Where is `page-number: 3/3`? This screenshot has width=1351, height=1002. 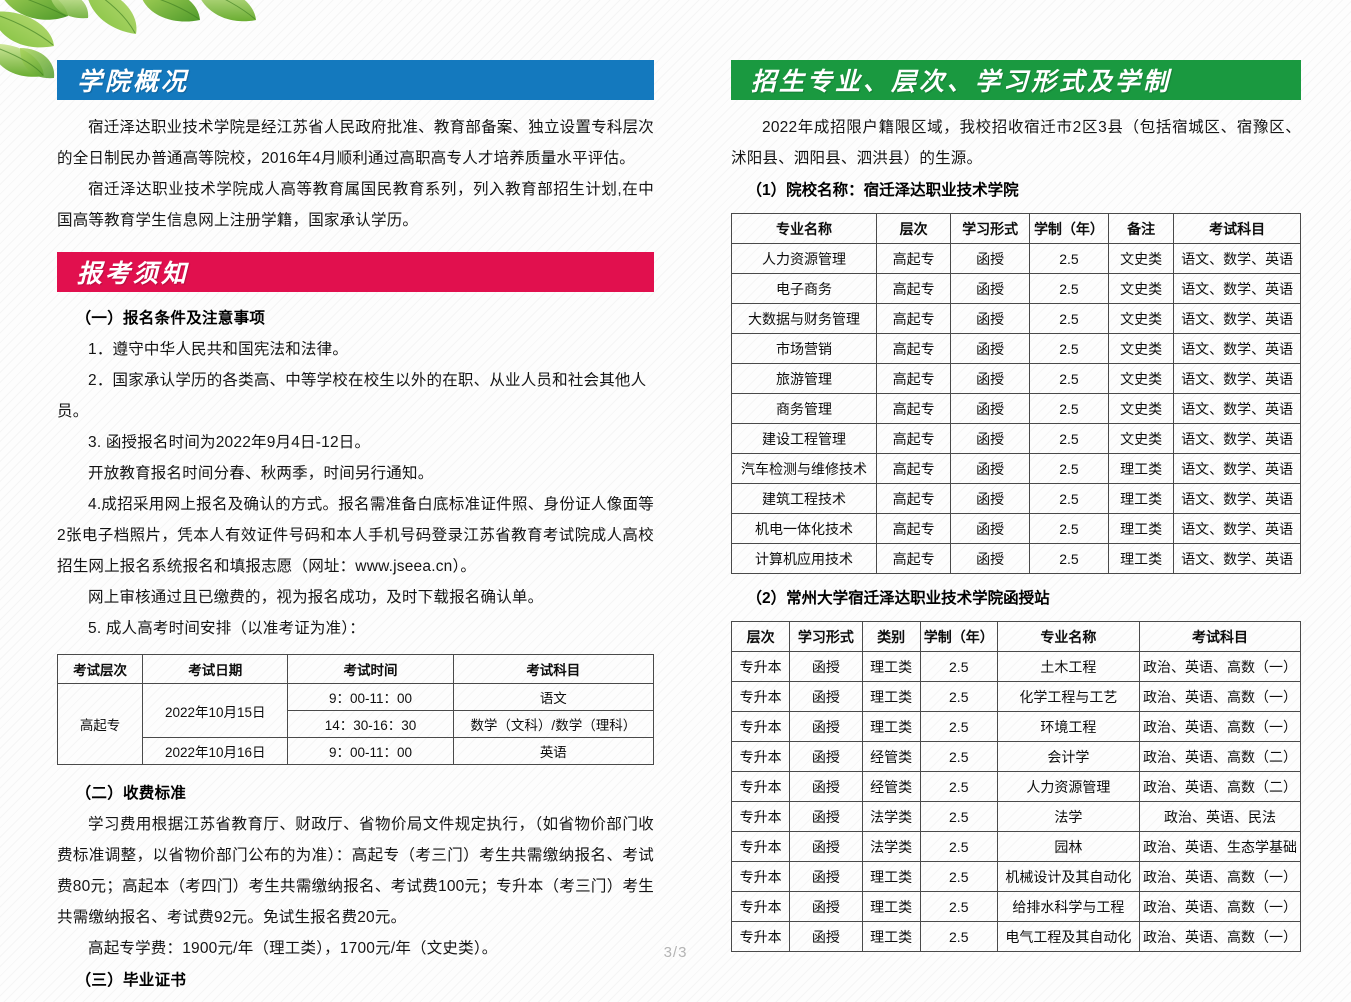 page-number: 3/3 is located at coordinates (675, 952).